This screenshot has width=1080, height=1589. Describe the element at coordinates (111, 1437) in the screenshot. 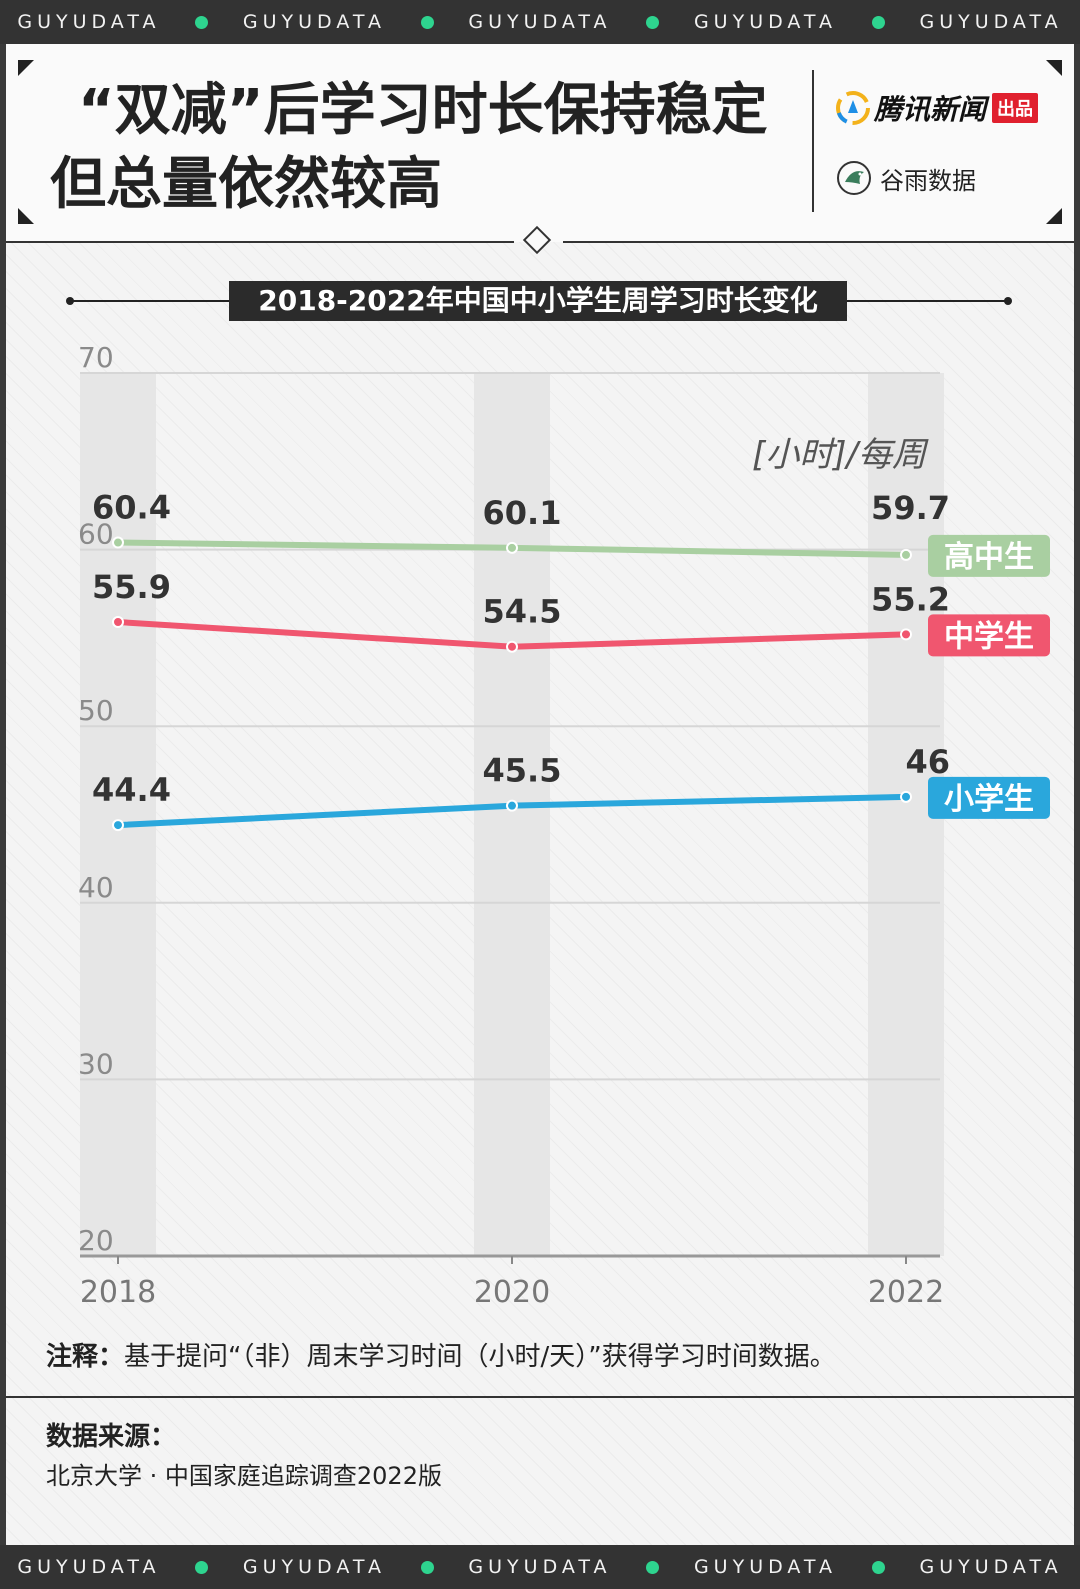

I see `source-label: 数据来源：` at that location.